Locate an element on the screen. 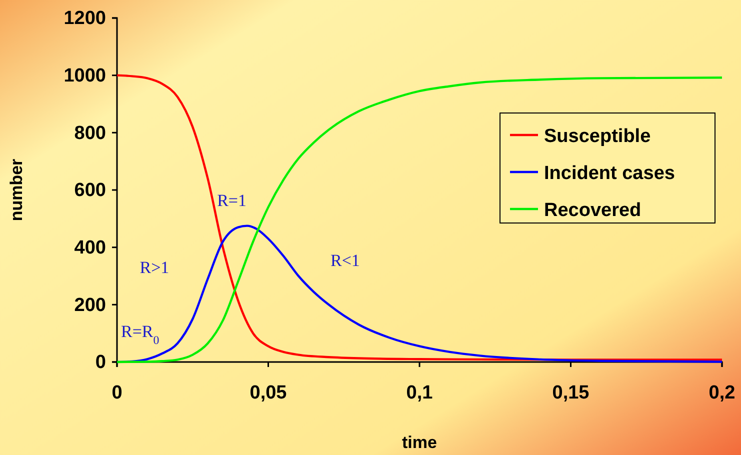 This screenshot has height=455, width=741. x-tick-label: 0,2 is located at coordinates (722, 393).